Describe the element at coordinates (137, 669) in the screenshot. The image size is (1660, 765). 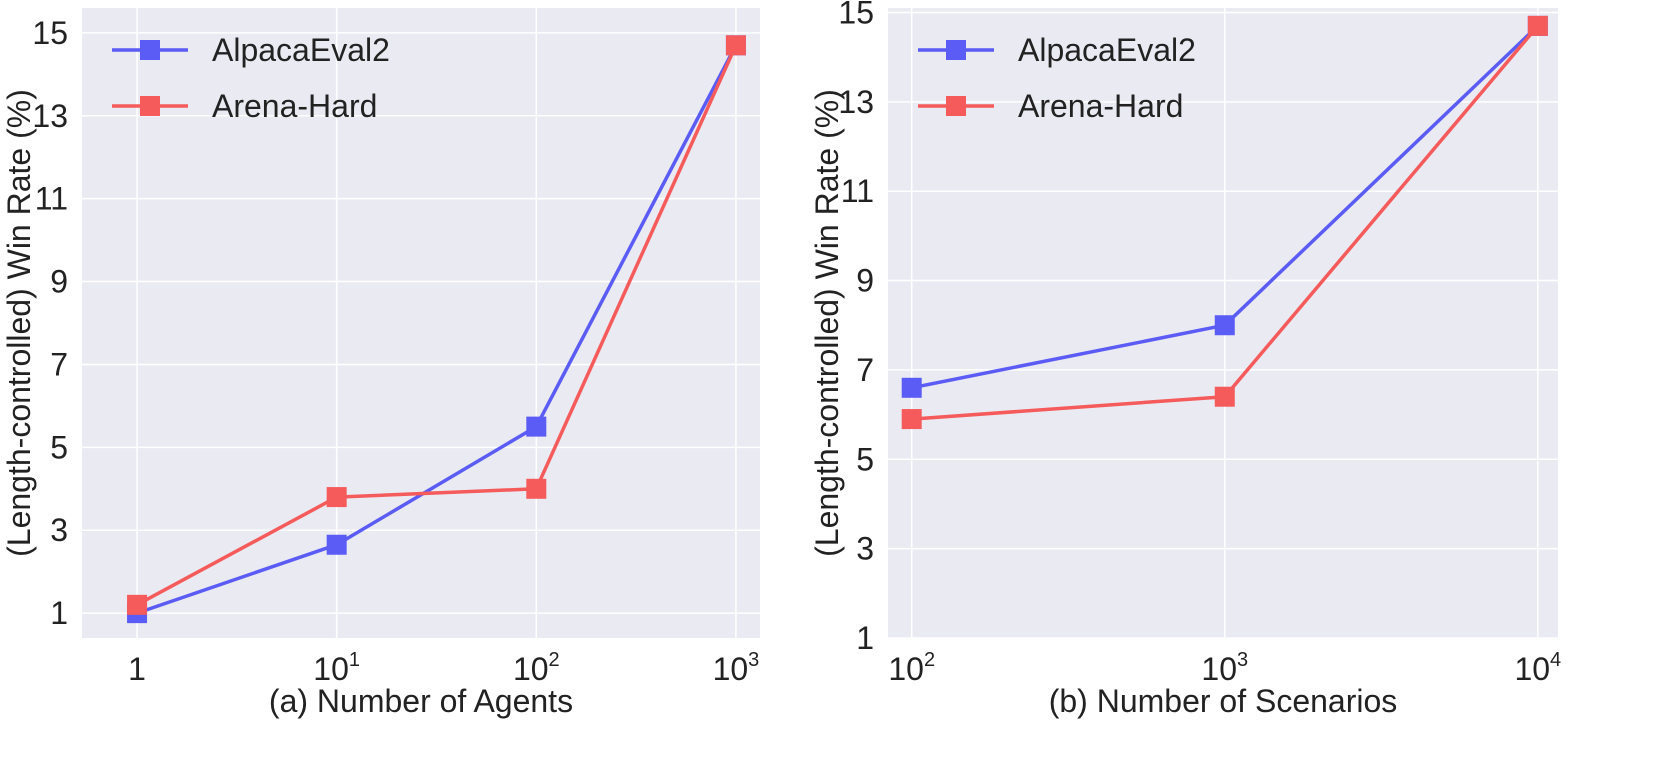
I see `x-tick-label: 1` at that location.